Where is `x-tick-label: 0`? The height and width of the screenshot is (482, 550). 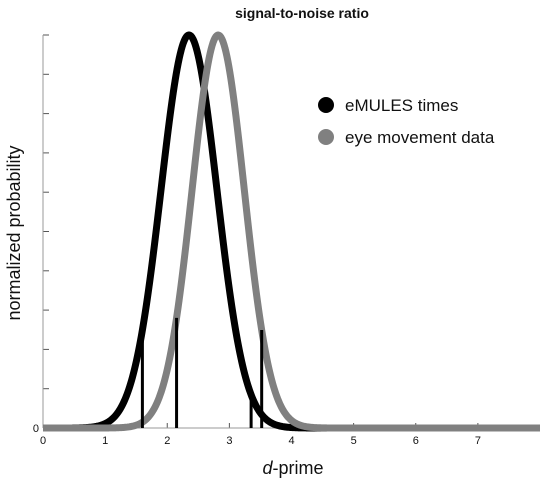 x-tick-label: 0 is located at coordinates (43, 441).